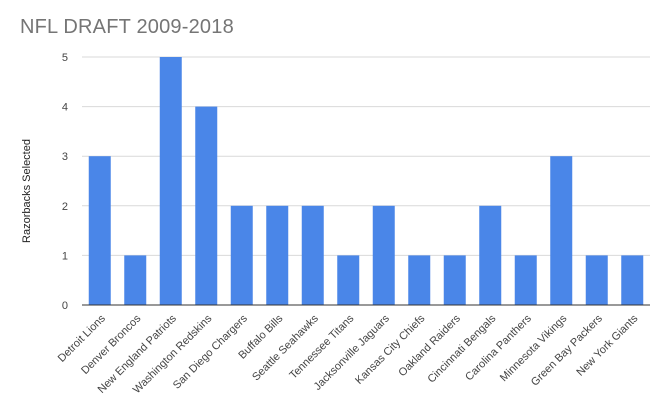 This screenshot has width=660, height=405. What do you see at coordinates (27, 191) in the screenshot?
I see `y-axis-label: Razorbacks Selected` at bounding box center [27, 191].